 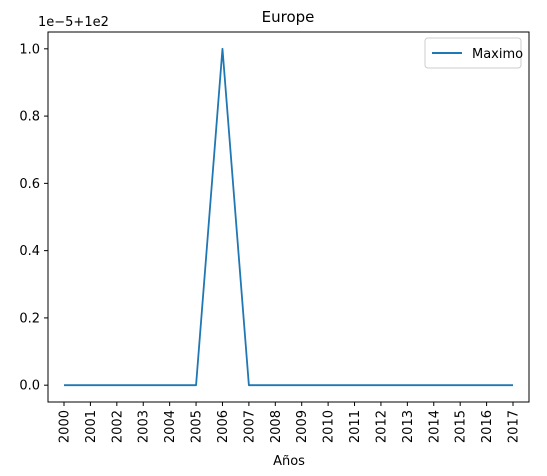 I want to click on x-tick-label: 2016, so click(x=487, y=426).